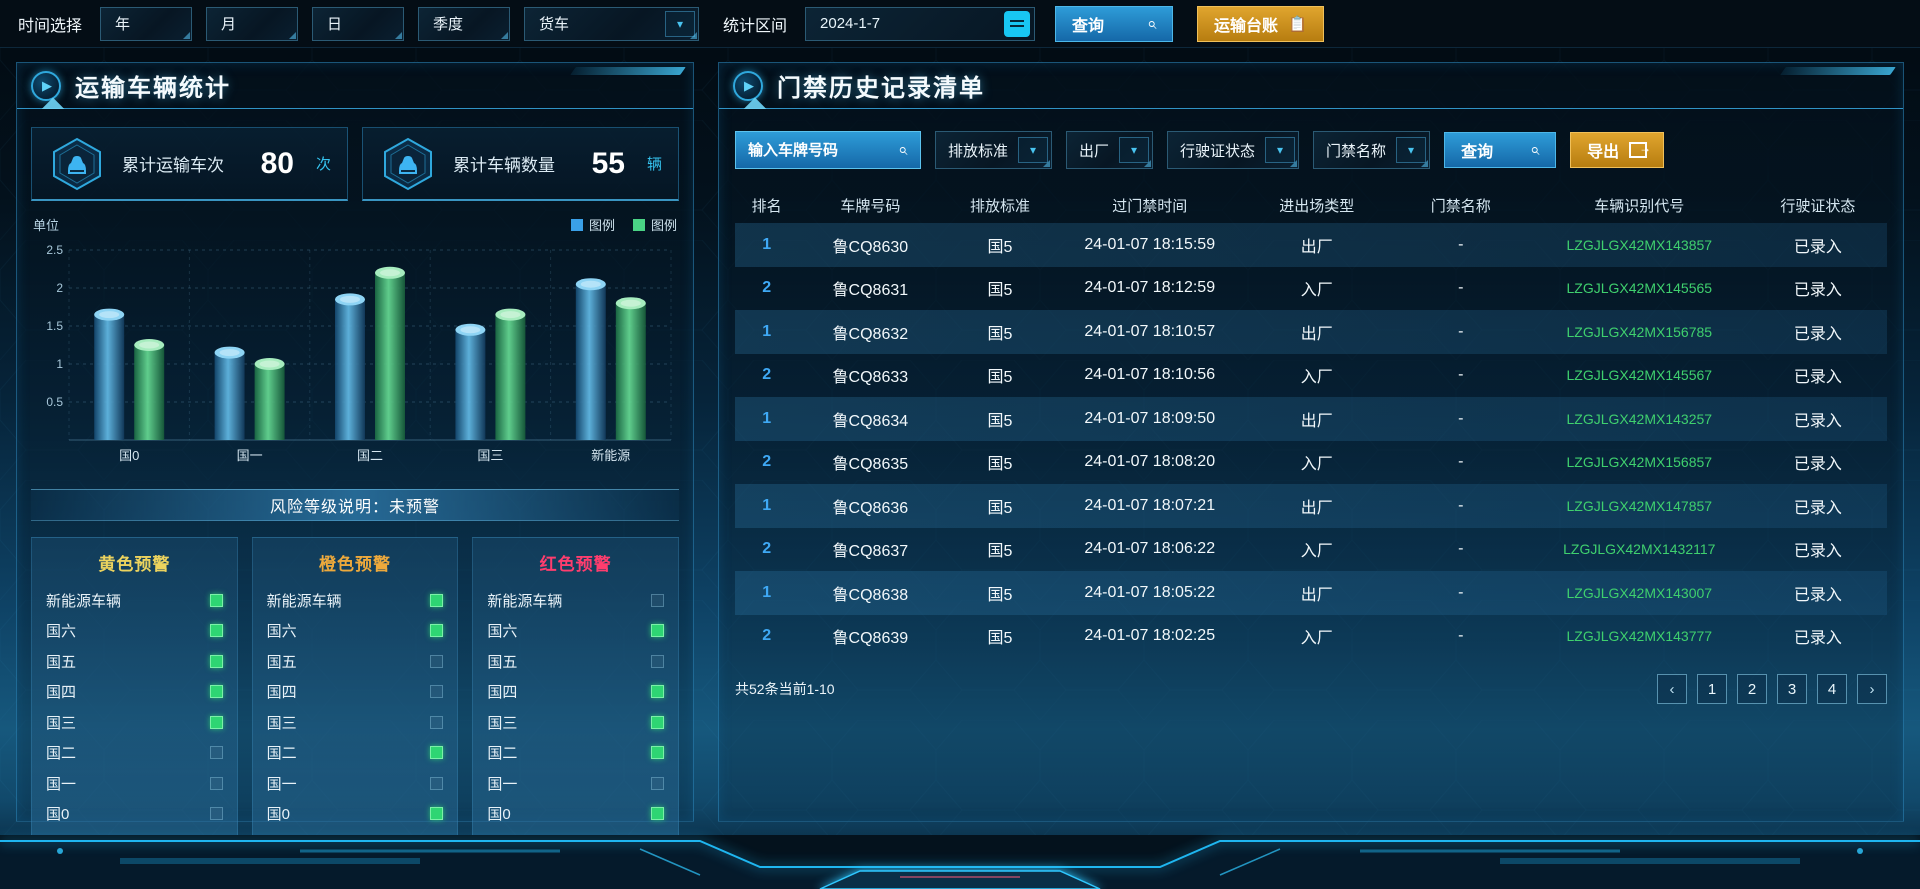 This screenshot has width=1920, height=889. Describe the element at coordinates (1712, 689) in the screenshot. I see `page-button-1: 1` at that location.